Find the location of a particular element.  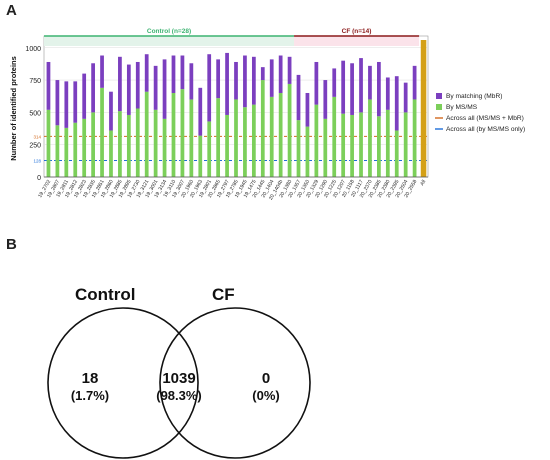

venn-shared-count: 1039 is located at coordinates (179, 378).